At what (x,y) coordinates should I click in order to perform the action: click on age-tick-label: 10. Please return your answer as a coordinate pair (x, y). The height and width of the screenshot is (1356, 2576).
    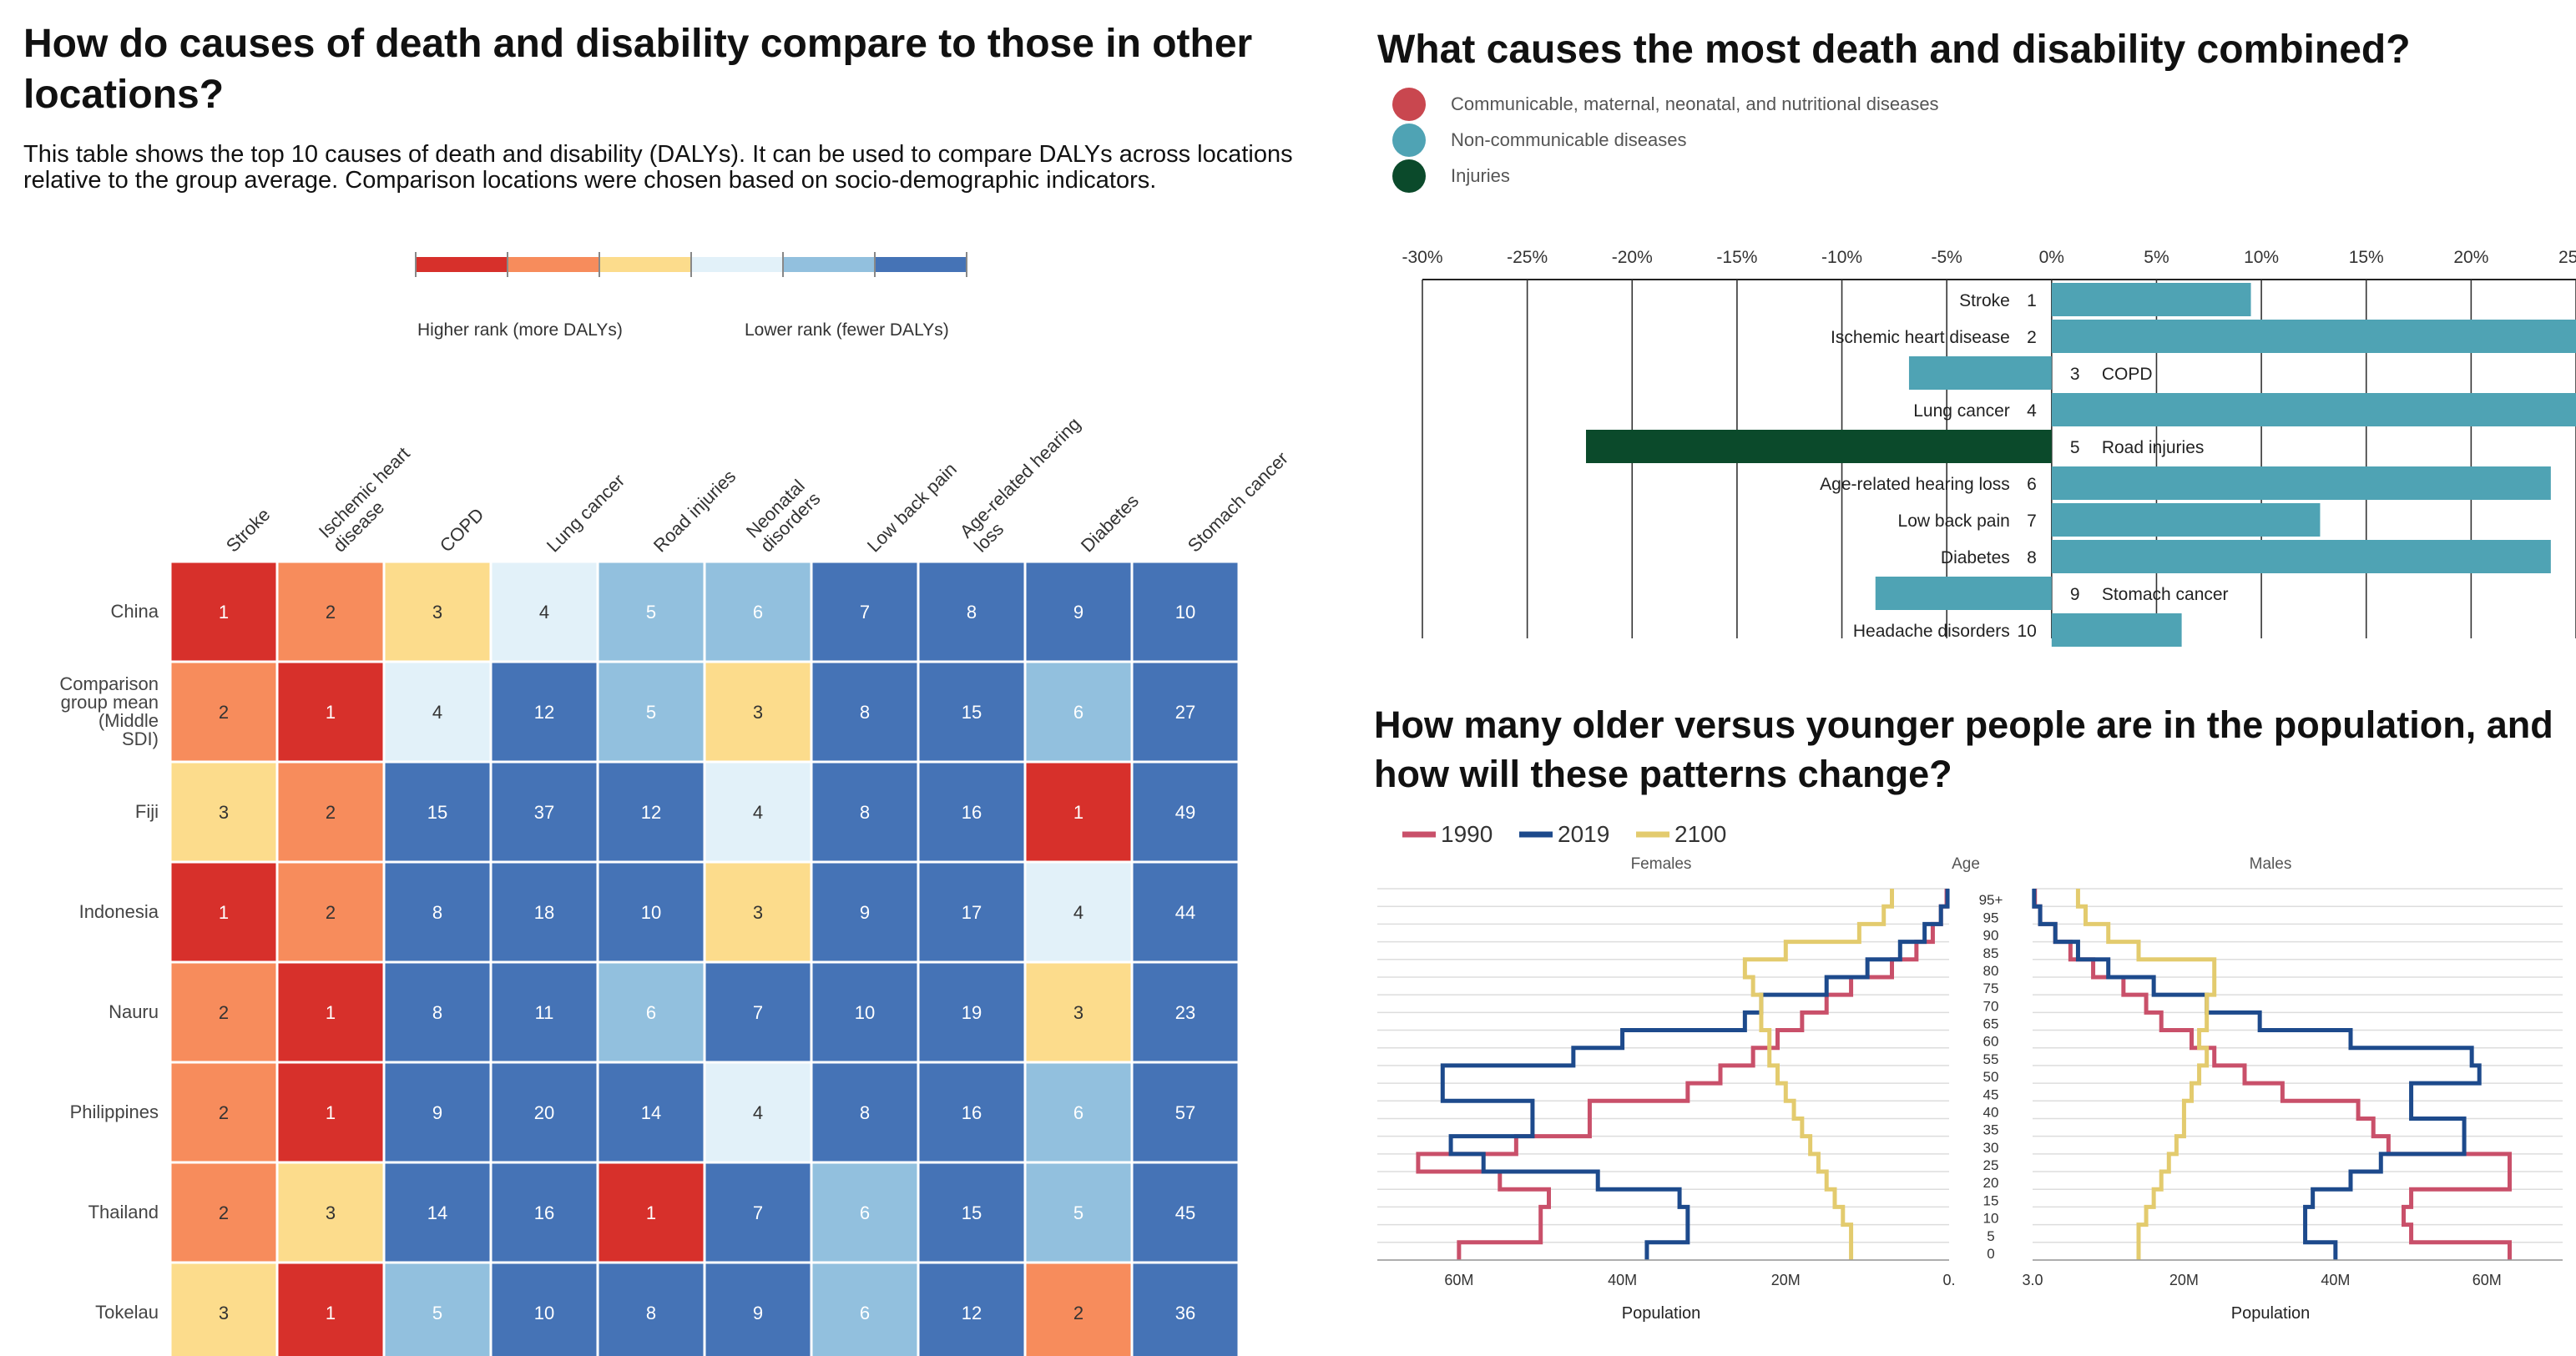
    Looking at the image, I should click on (1991, 1219).